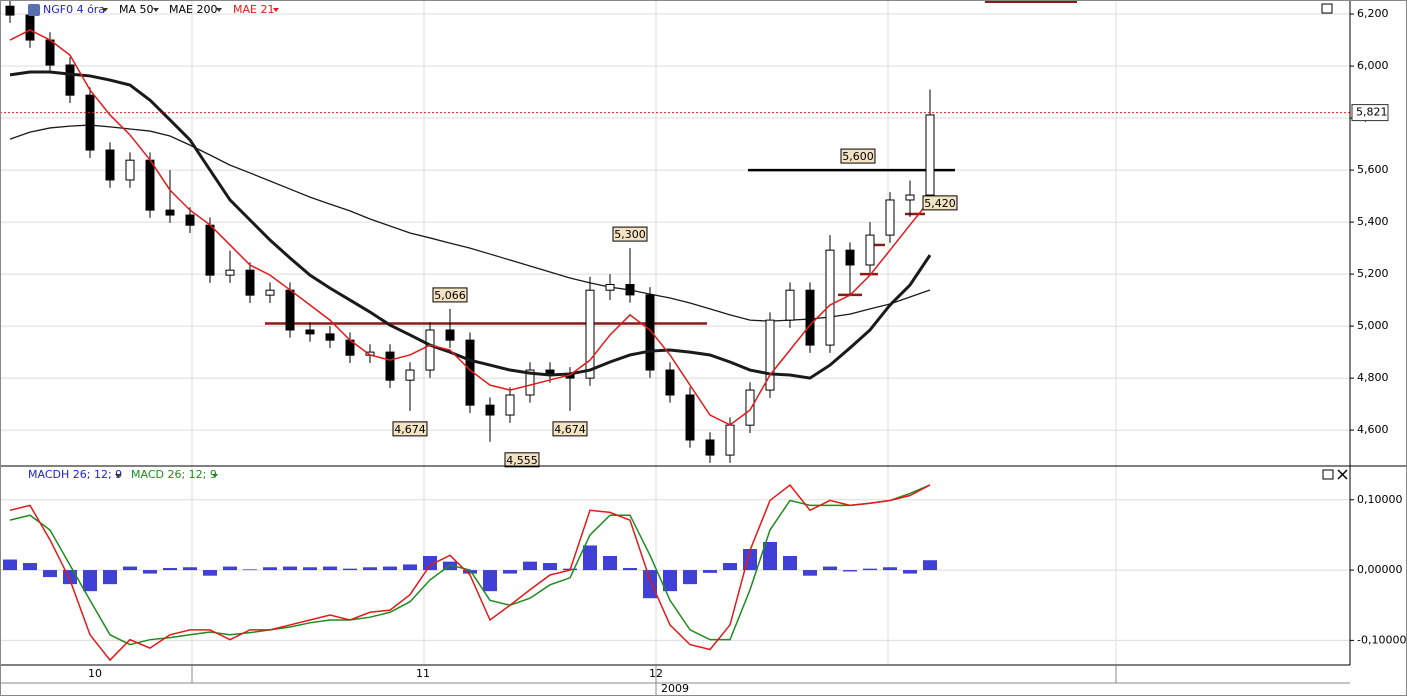 This screenshot has height=696, width=1407. Describe the element at coordinates (450, 295) in the screenshot. I see `annotation-label: 5,066` at that location.